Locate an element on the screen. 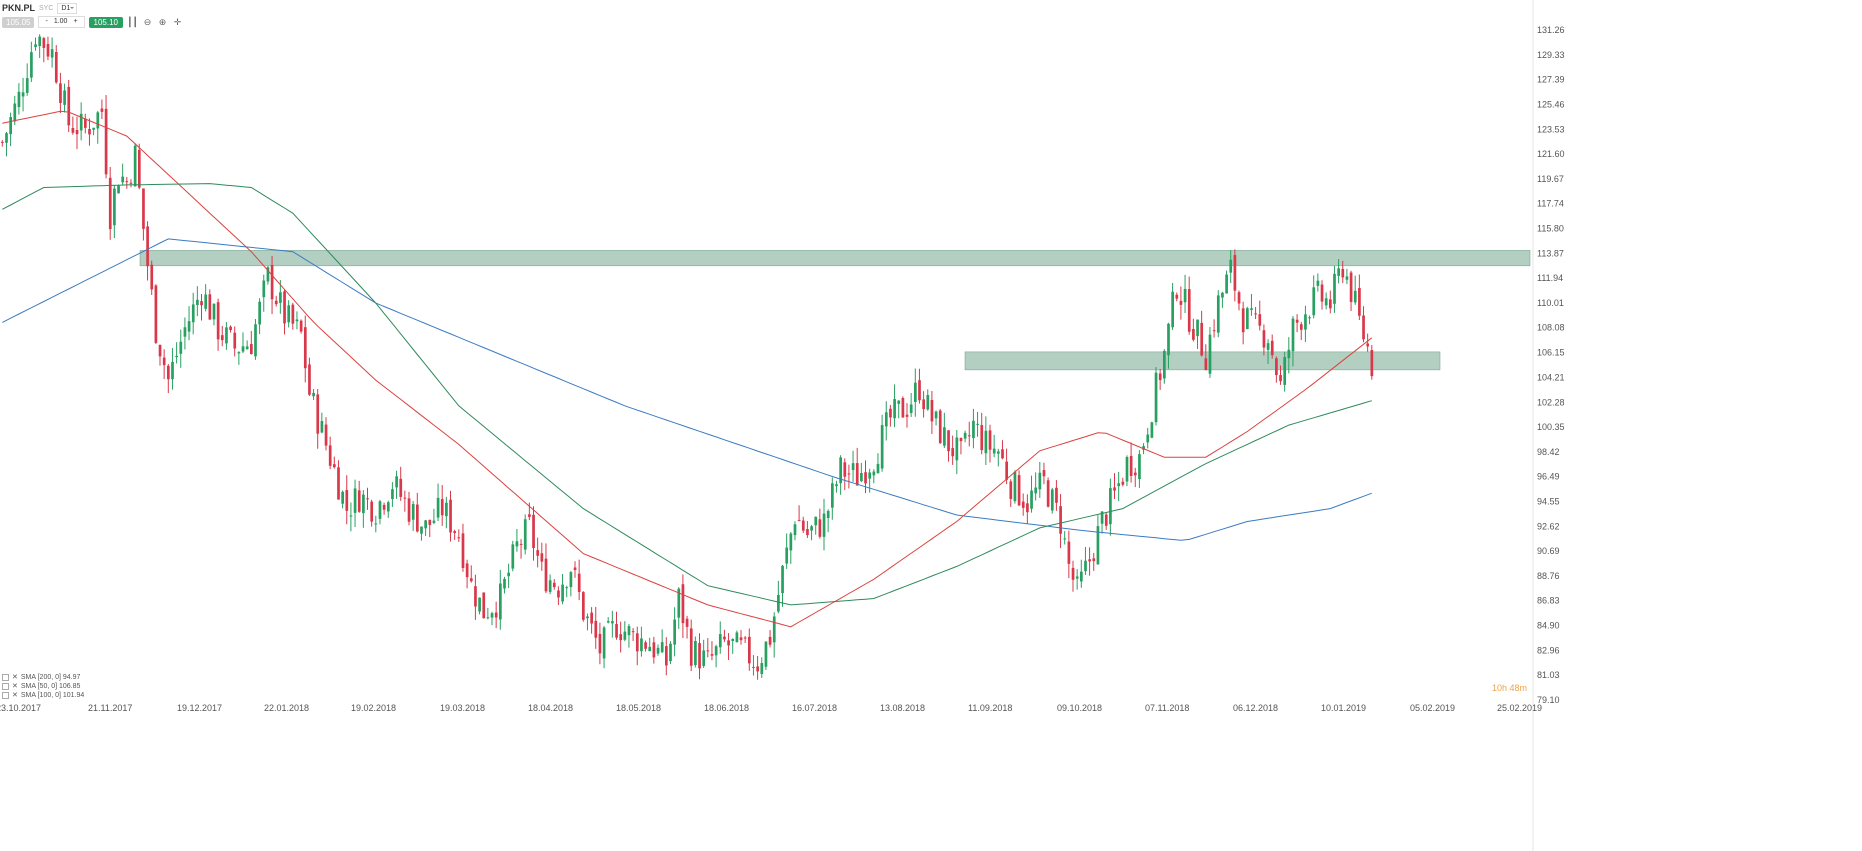 The image size is (1862, 851). x-tick-label: 13.08.2018 is located at coordinates (902, 708).